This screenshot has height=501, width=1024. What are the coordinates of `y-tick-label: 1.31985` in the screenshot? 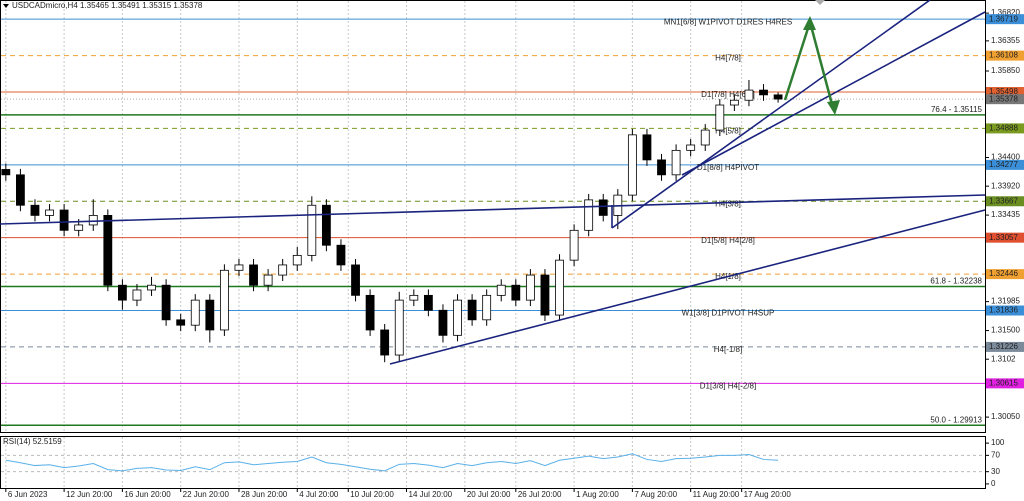 It's located at (1005, 301).